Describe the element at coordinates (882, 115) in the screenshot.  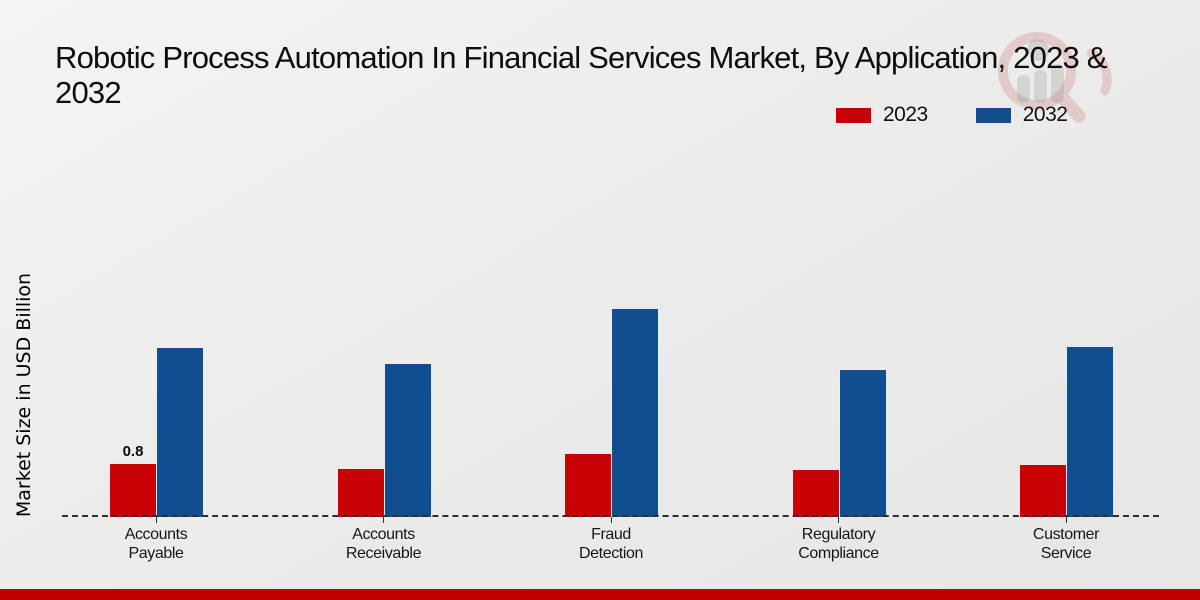
I see `legend-item-2023: 2023` at that location.